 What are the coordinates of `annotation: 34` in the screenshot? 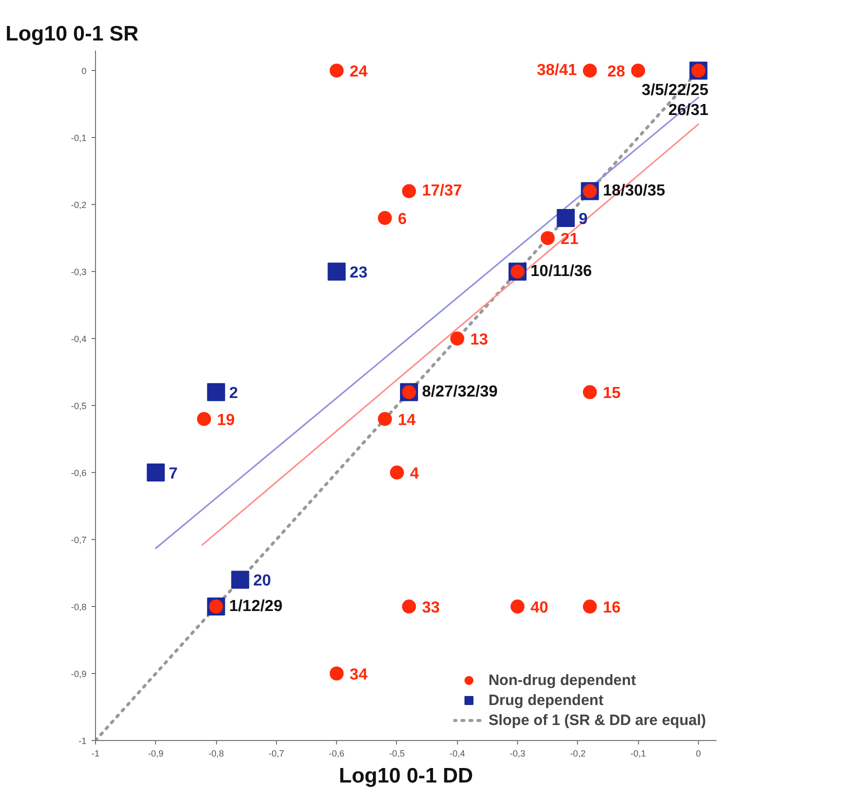 It's located at (359, 675).